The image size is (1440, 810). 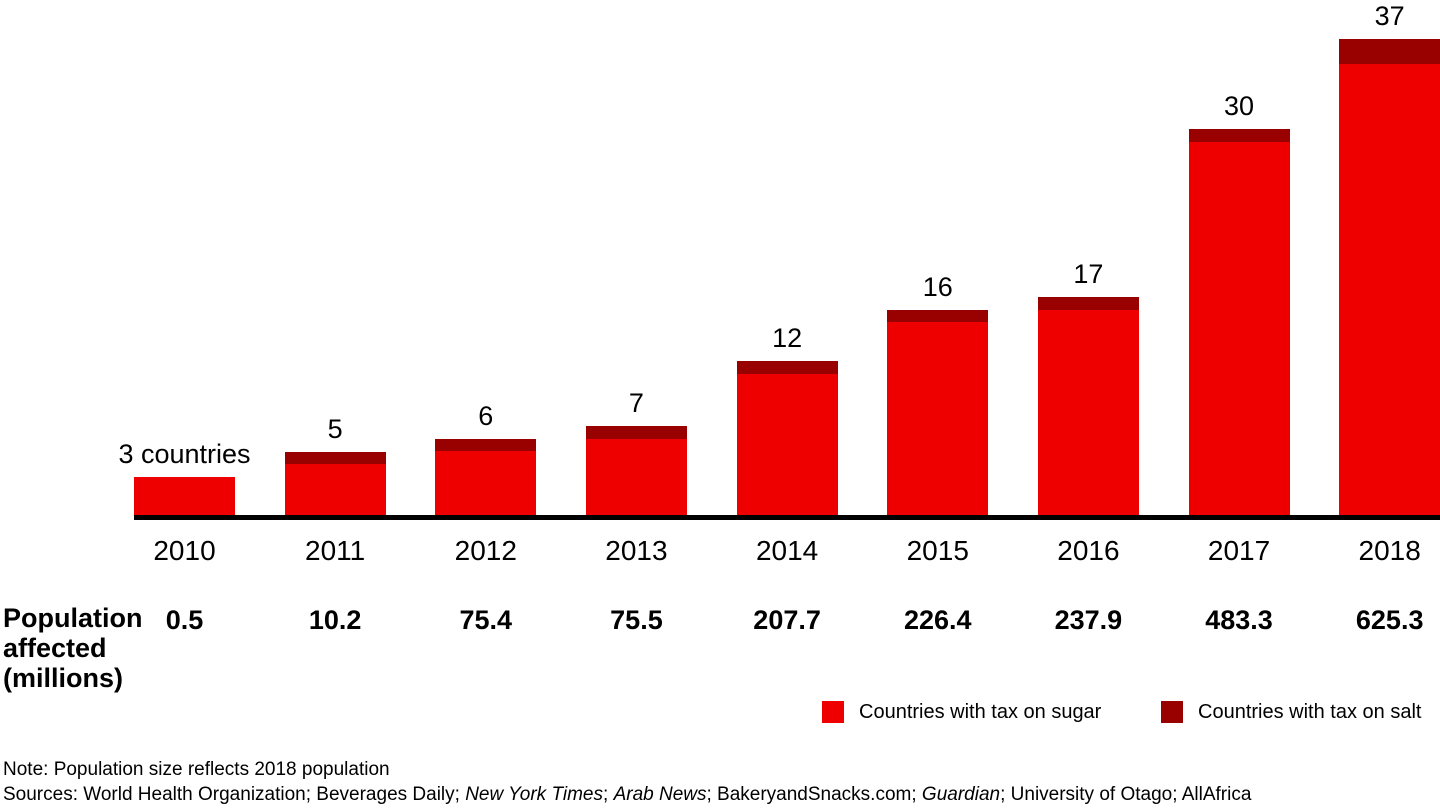 I want to click on x-axis-label: 2015, so click(x=937, y=550).